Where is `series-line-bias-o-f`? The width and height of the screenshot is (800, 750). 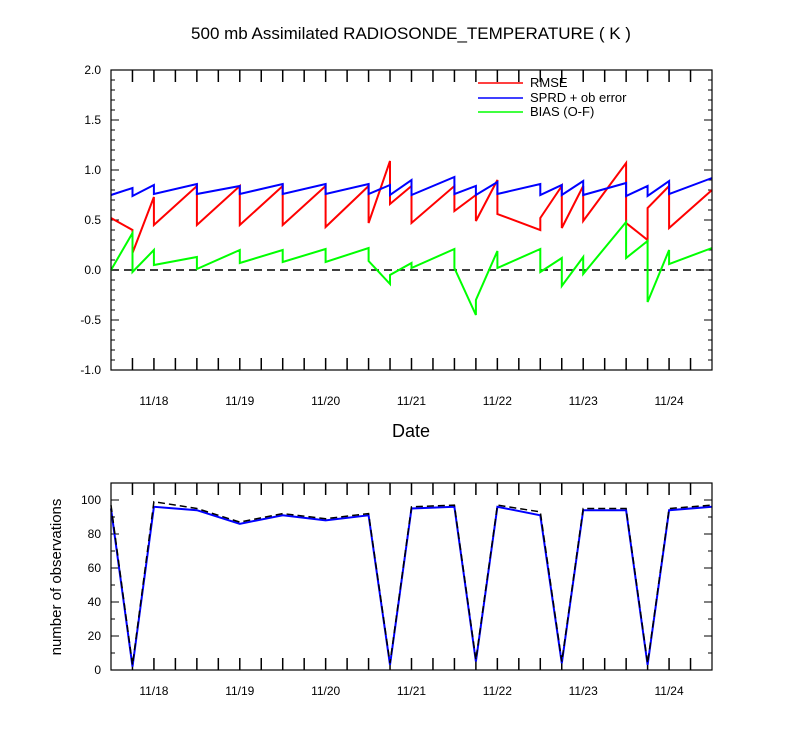 series-line-bias-o-f is located at coordinates (411, 267).